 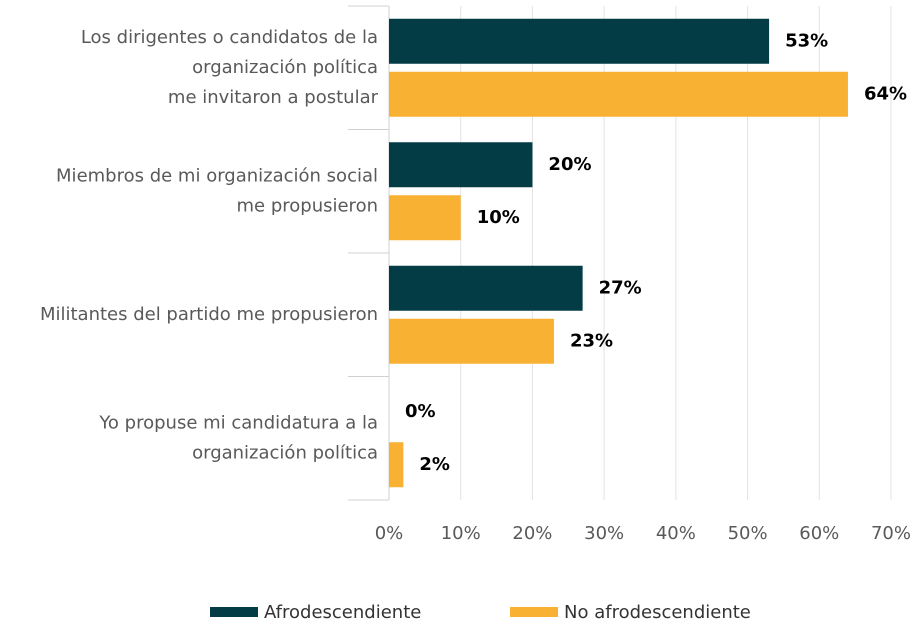 I want to click on category-label: Miembros de mi organización social, so click(x=217, y=175).